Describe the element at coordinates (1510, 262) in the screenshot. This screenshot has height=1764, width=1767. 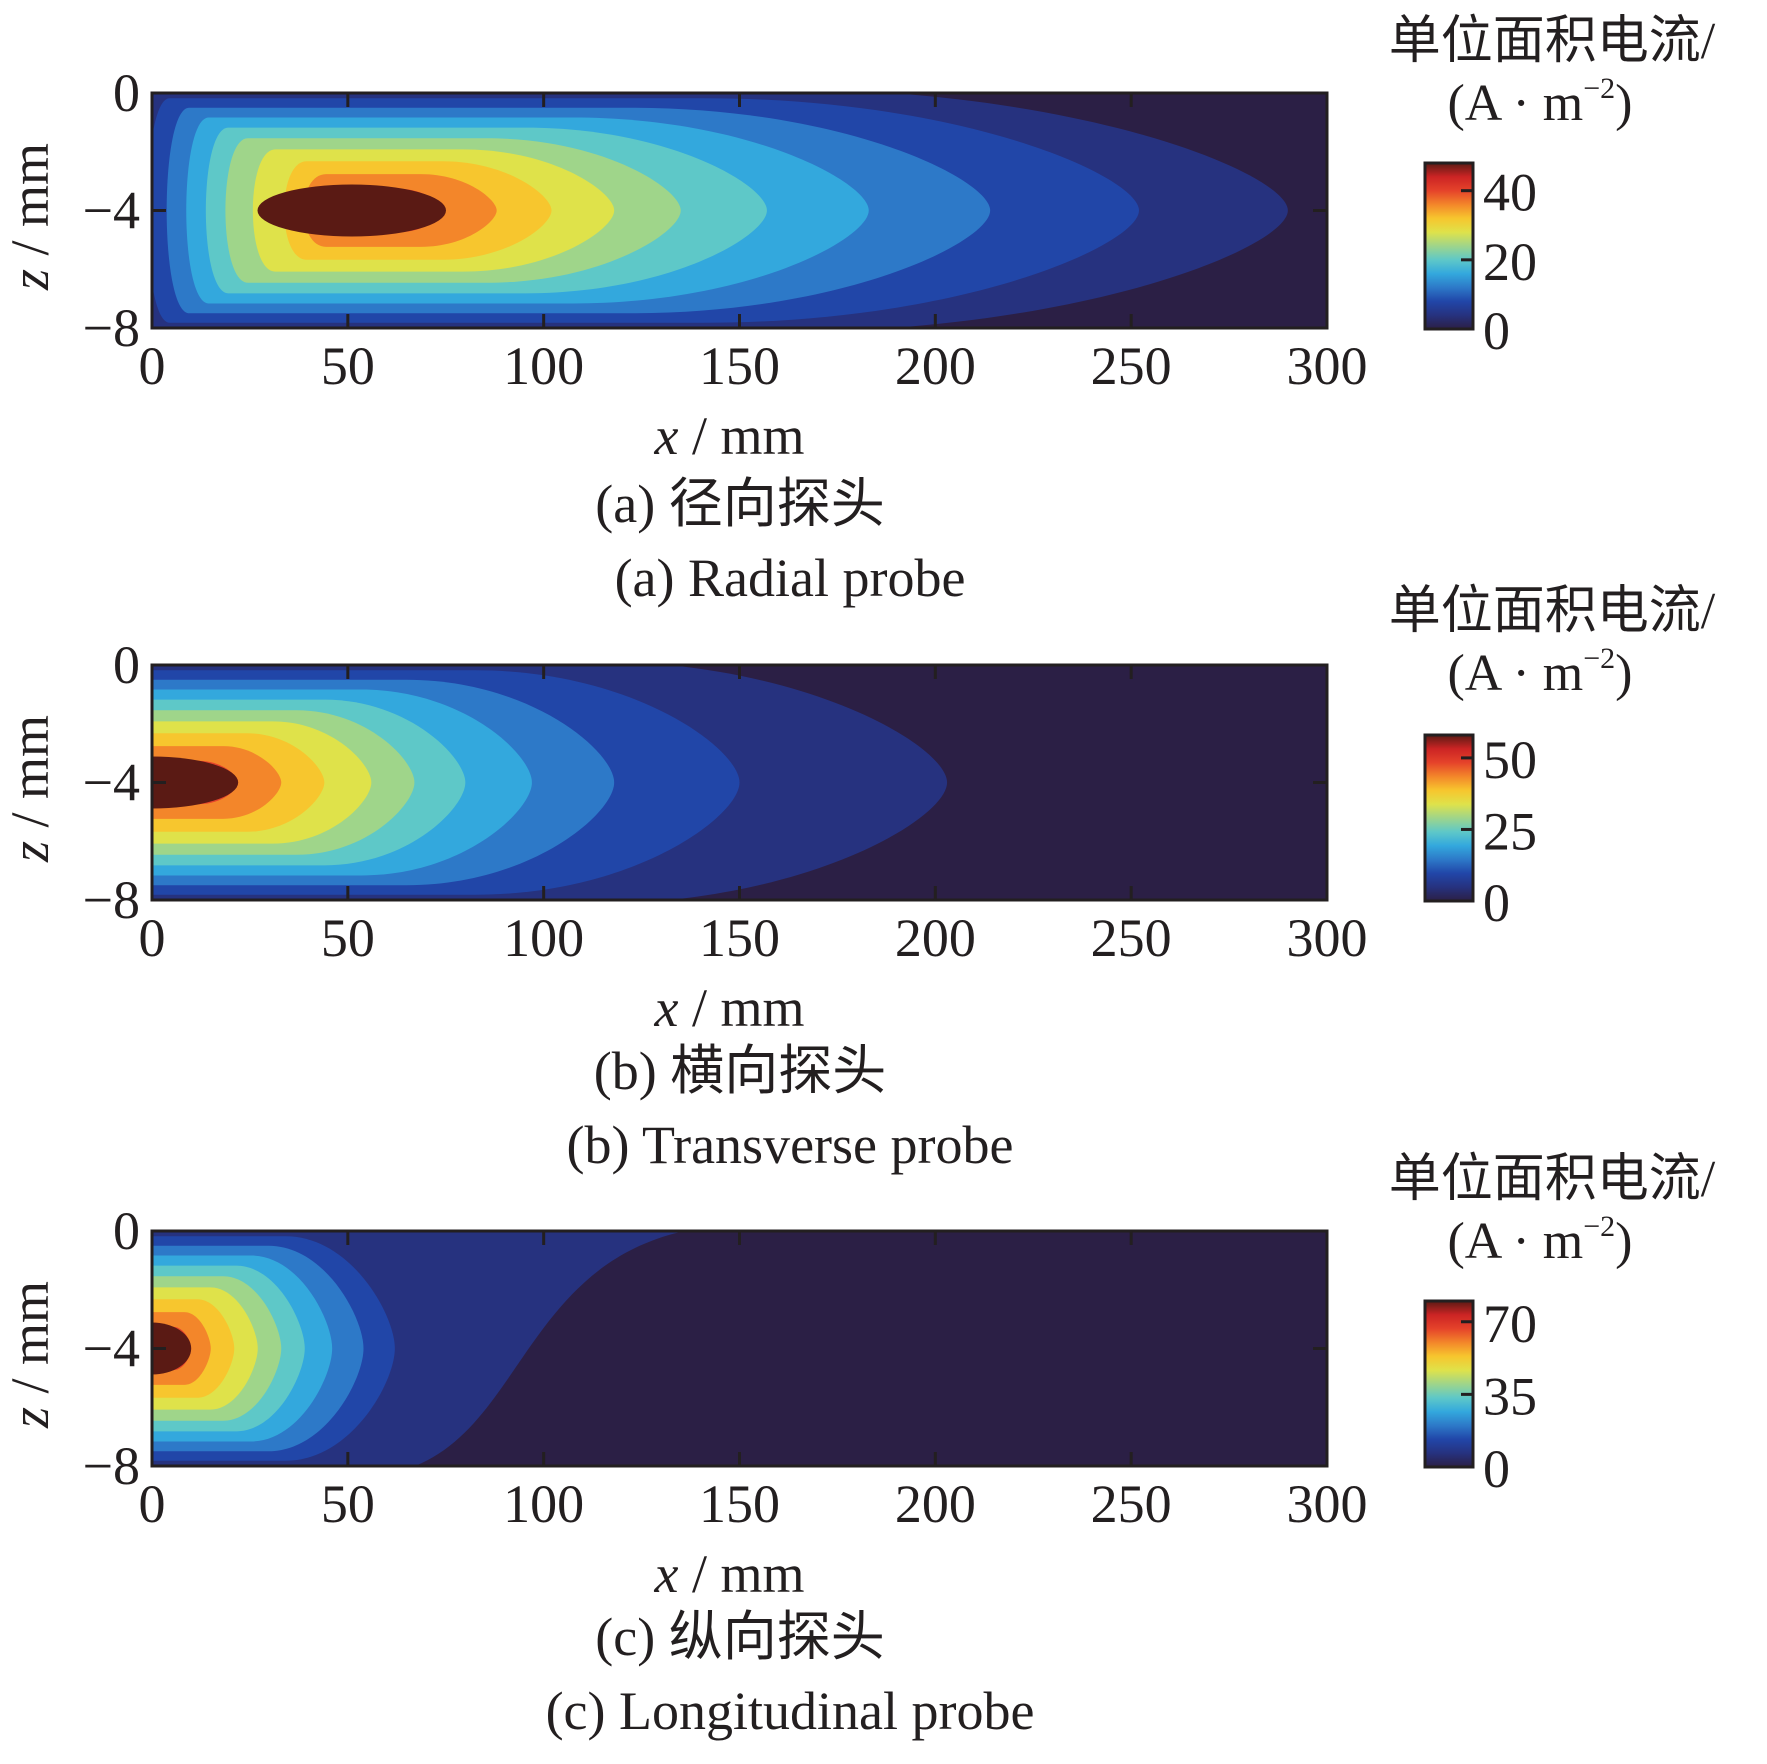
I see `colorbar-tick-label: 20` at that location.